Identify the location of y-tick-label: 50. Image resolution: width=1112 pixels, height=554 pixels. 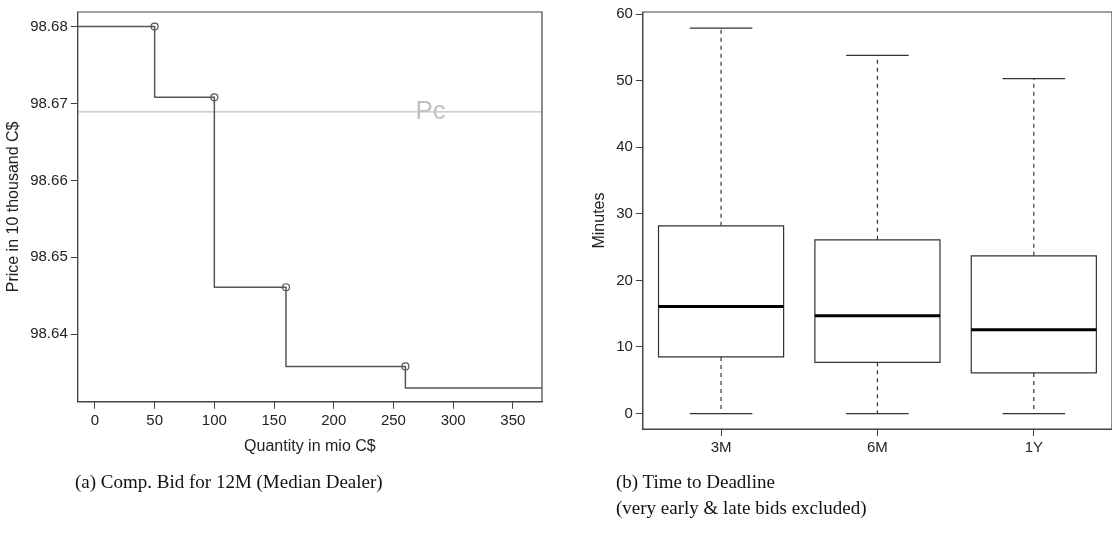
(624, 79).